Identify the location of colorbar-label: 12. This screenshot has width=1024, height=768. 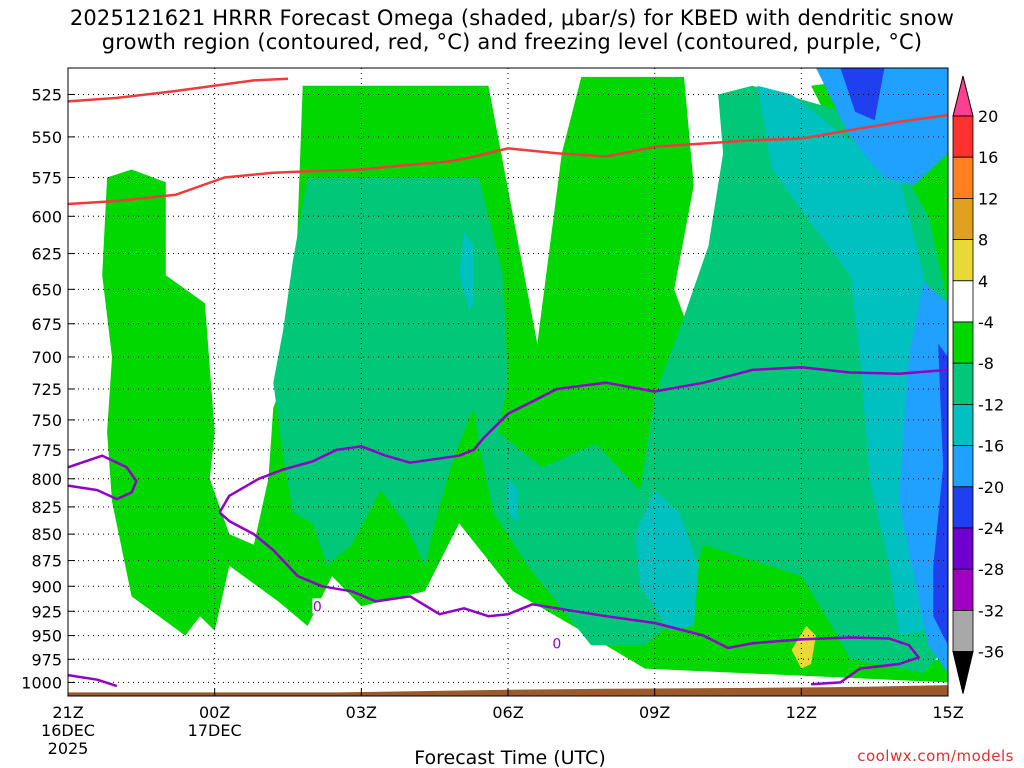
(988, 198).